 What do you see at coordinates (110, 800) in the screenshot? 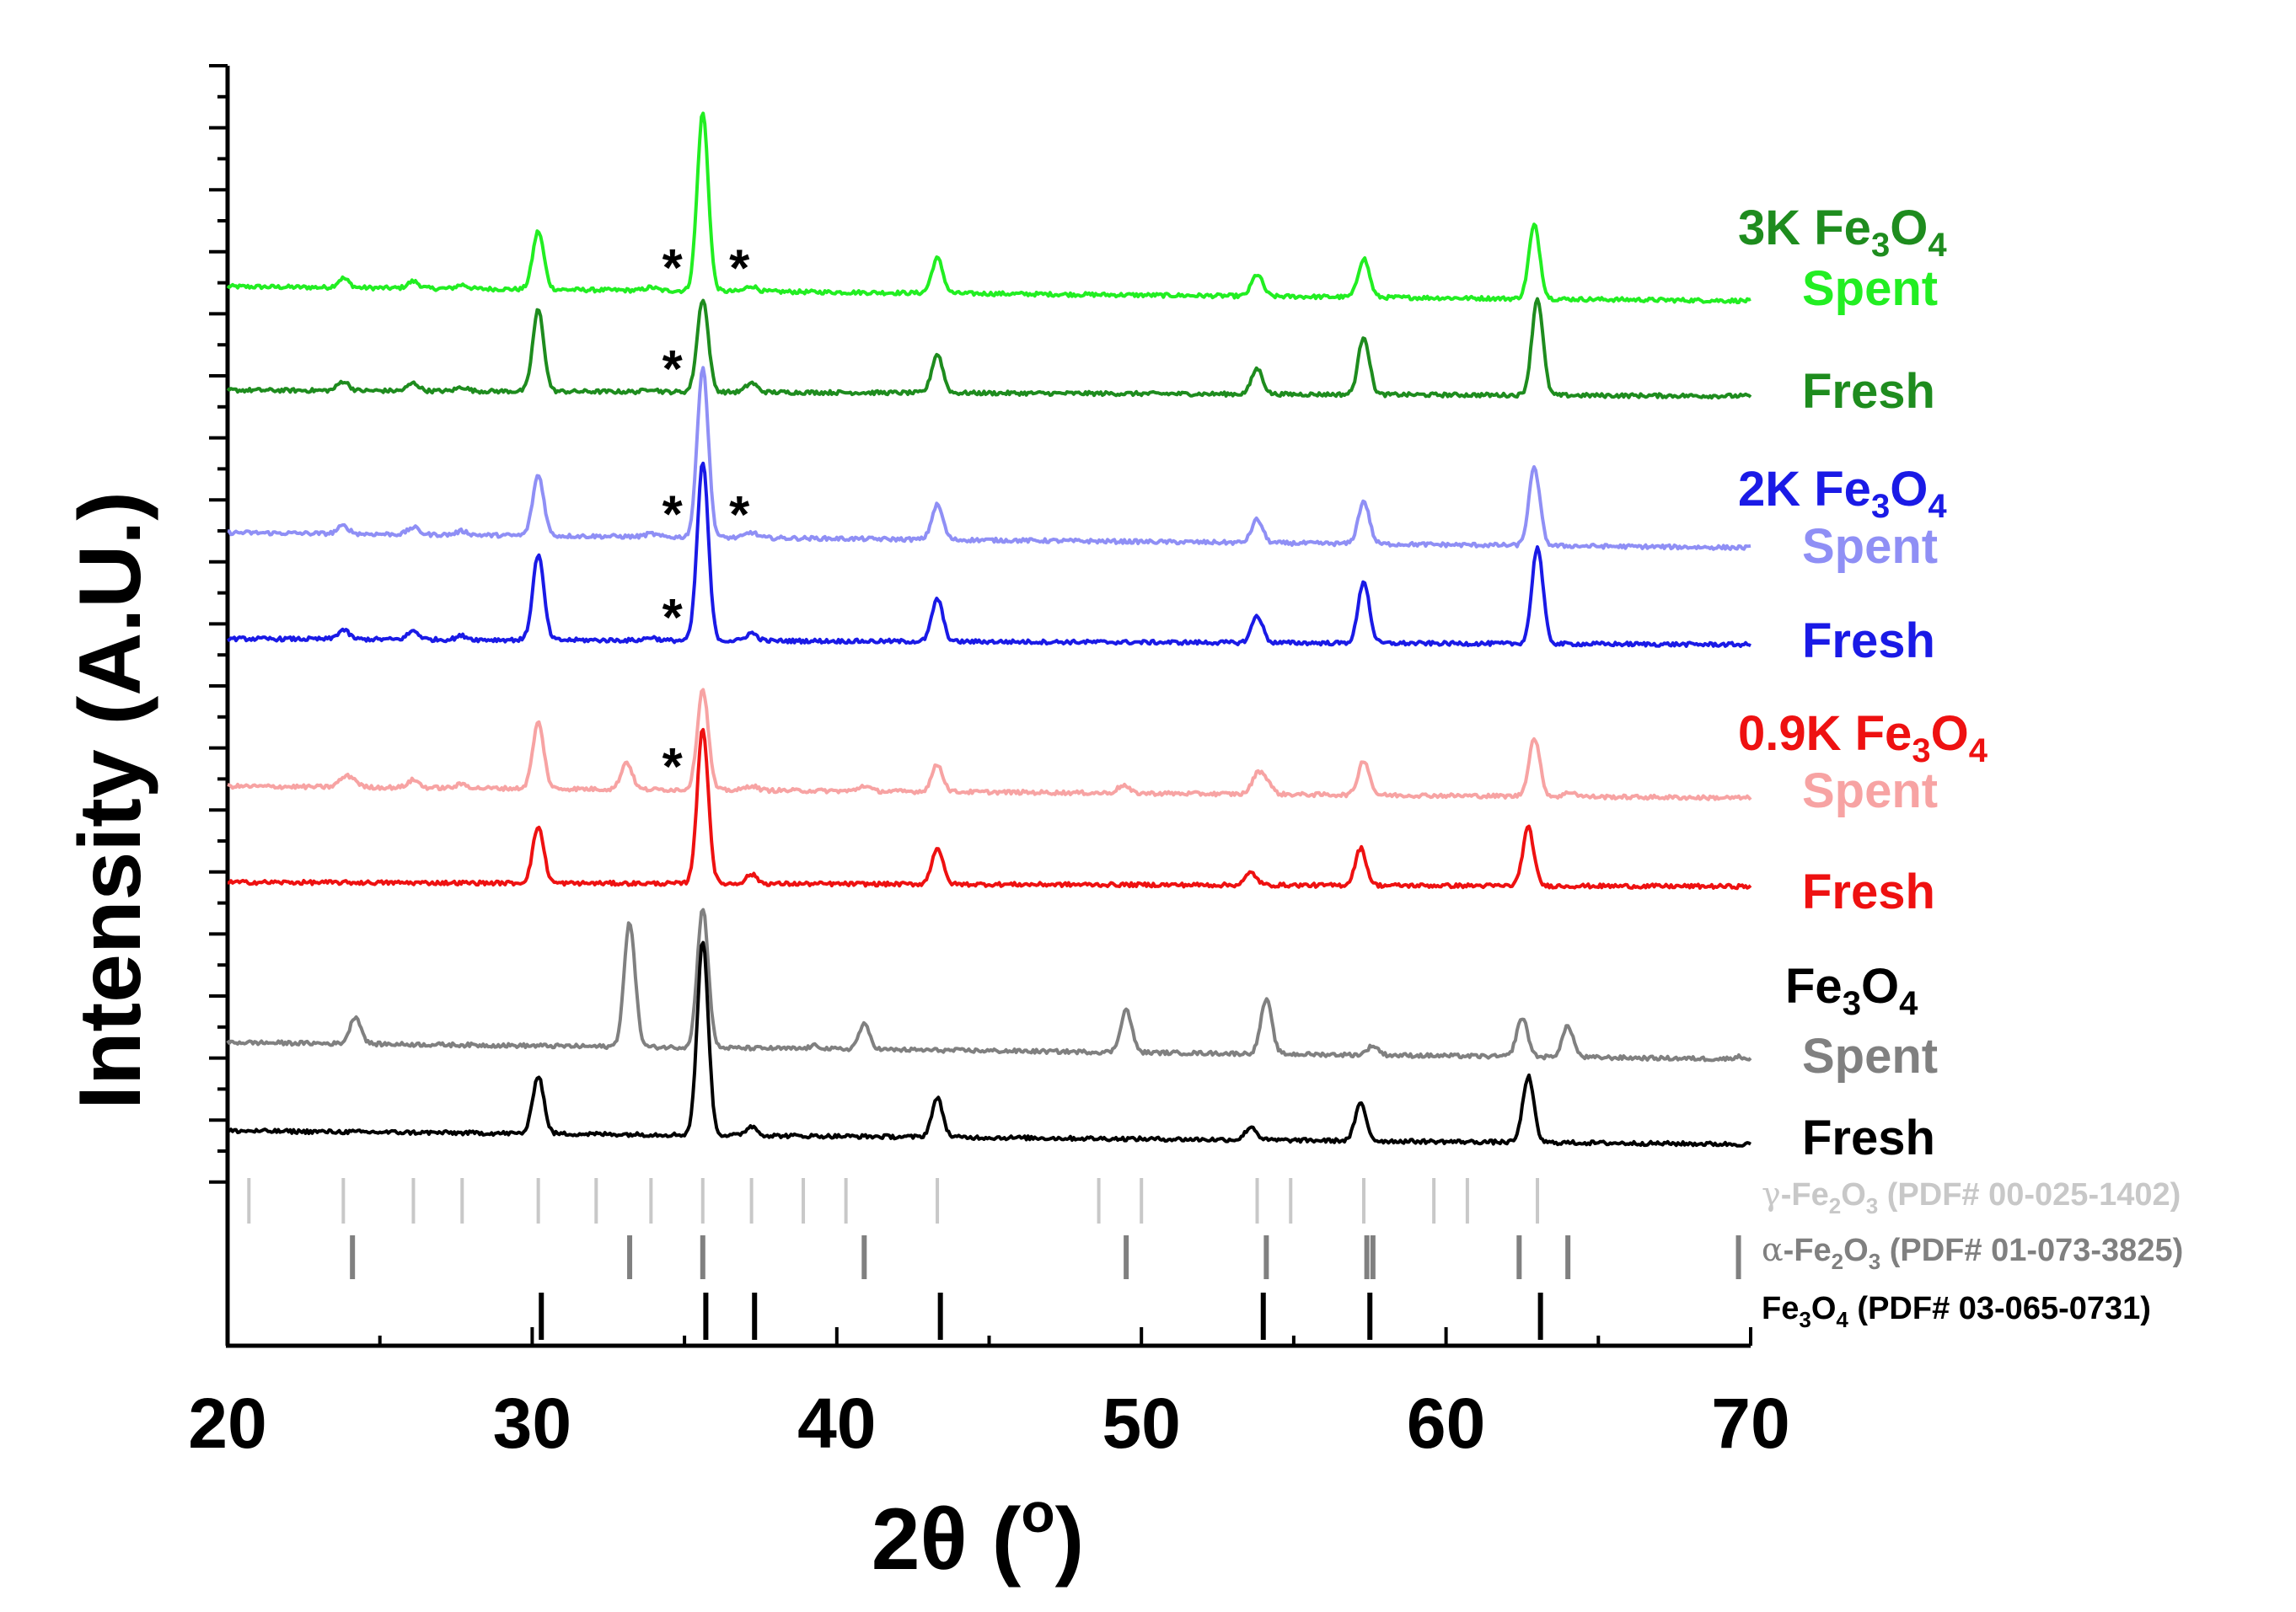
I see `y-axis-title: Intensity (A.U.)` at bounding box center [110, 800].